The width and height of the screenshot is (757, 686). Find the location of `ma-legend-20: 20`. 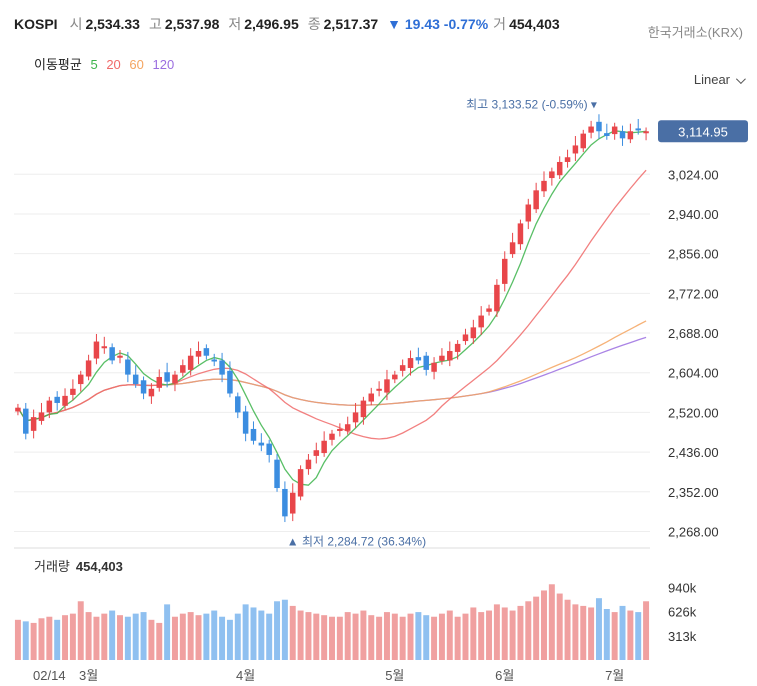

ma-legend-20: 20 is located at coordinates (113, 64).